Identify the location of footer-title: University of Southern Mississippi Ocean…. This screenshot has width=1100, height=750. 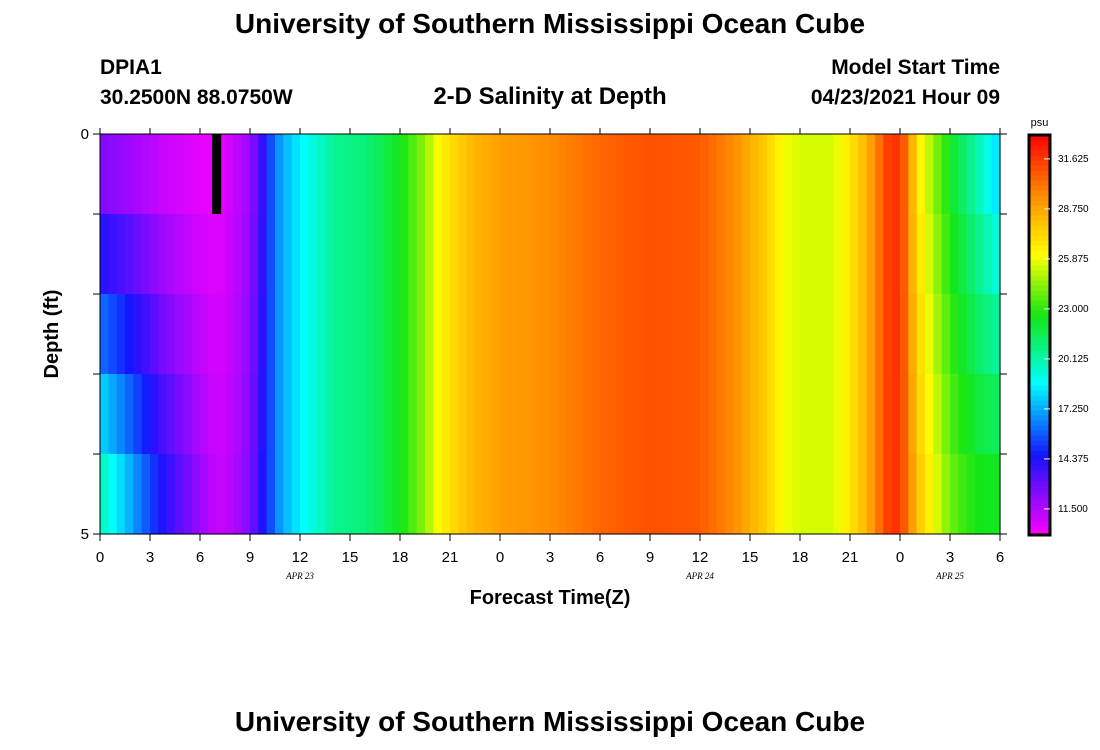
(550, 721).